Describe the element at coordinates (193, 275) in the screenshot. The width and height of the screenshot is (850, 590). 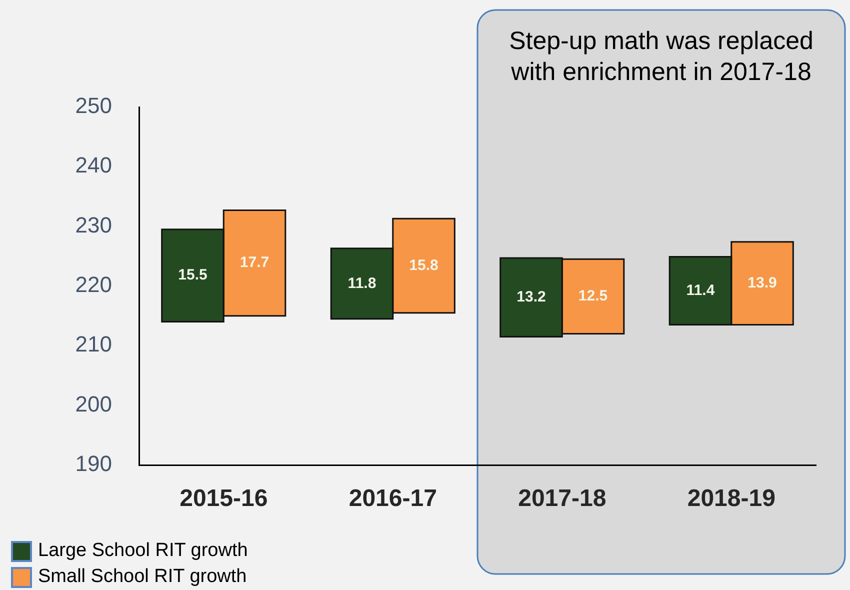
I see `data-label: 15.5` at that location.